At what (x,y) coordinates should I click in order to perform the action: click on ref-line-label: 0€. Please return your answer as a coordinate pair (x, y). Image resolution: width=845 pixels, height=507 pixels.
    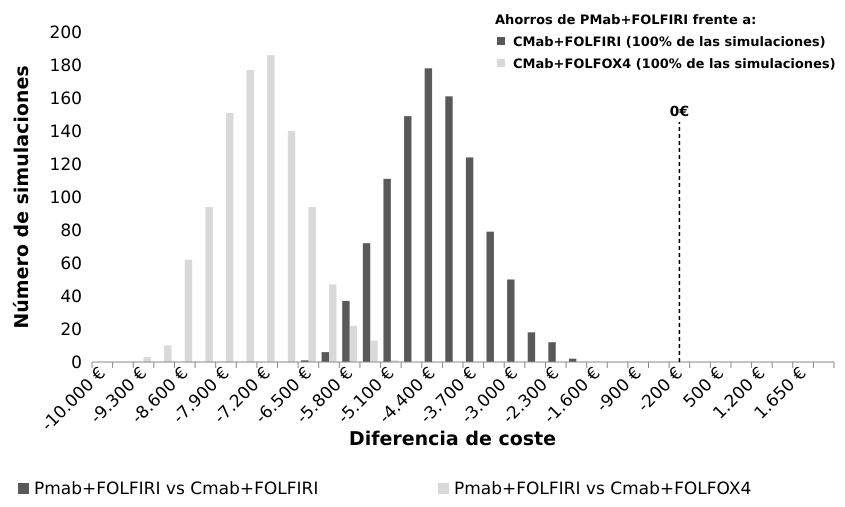
    Looking at the image, I should click on (680, 112).